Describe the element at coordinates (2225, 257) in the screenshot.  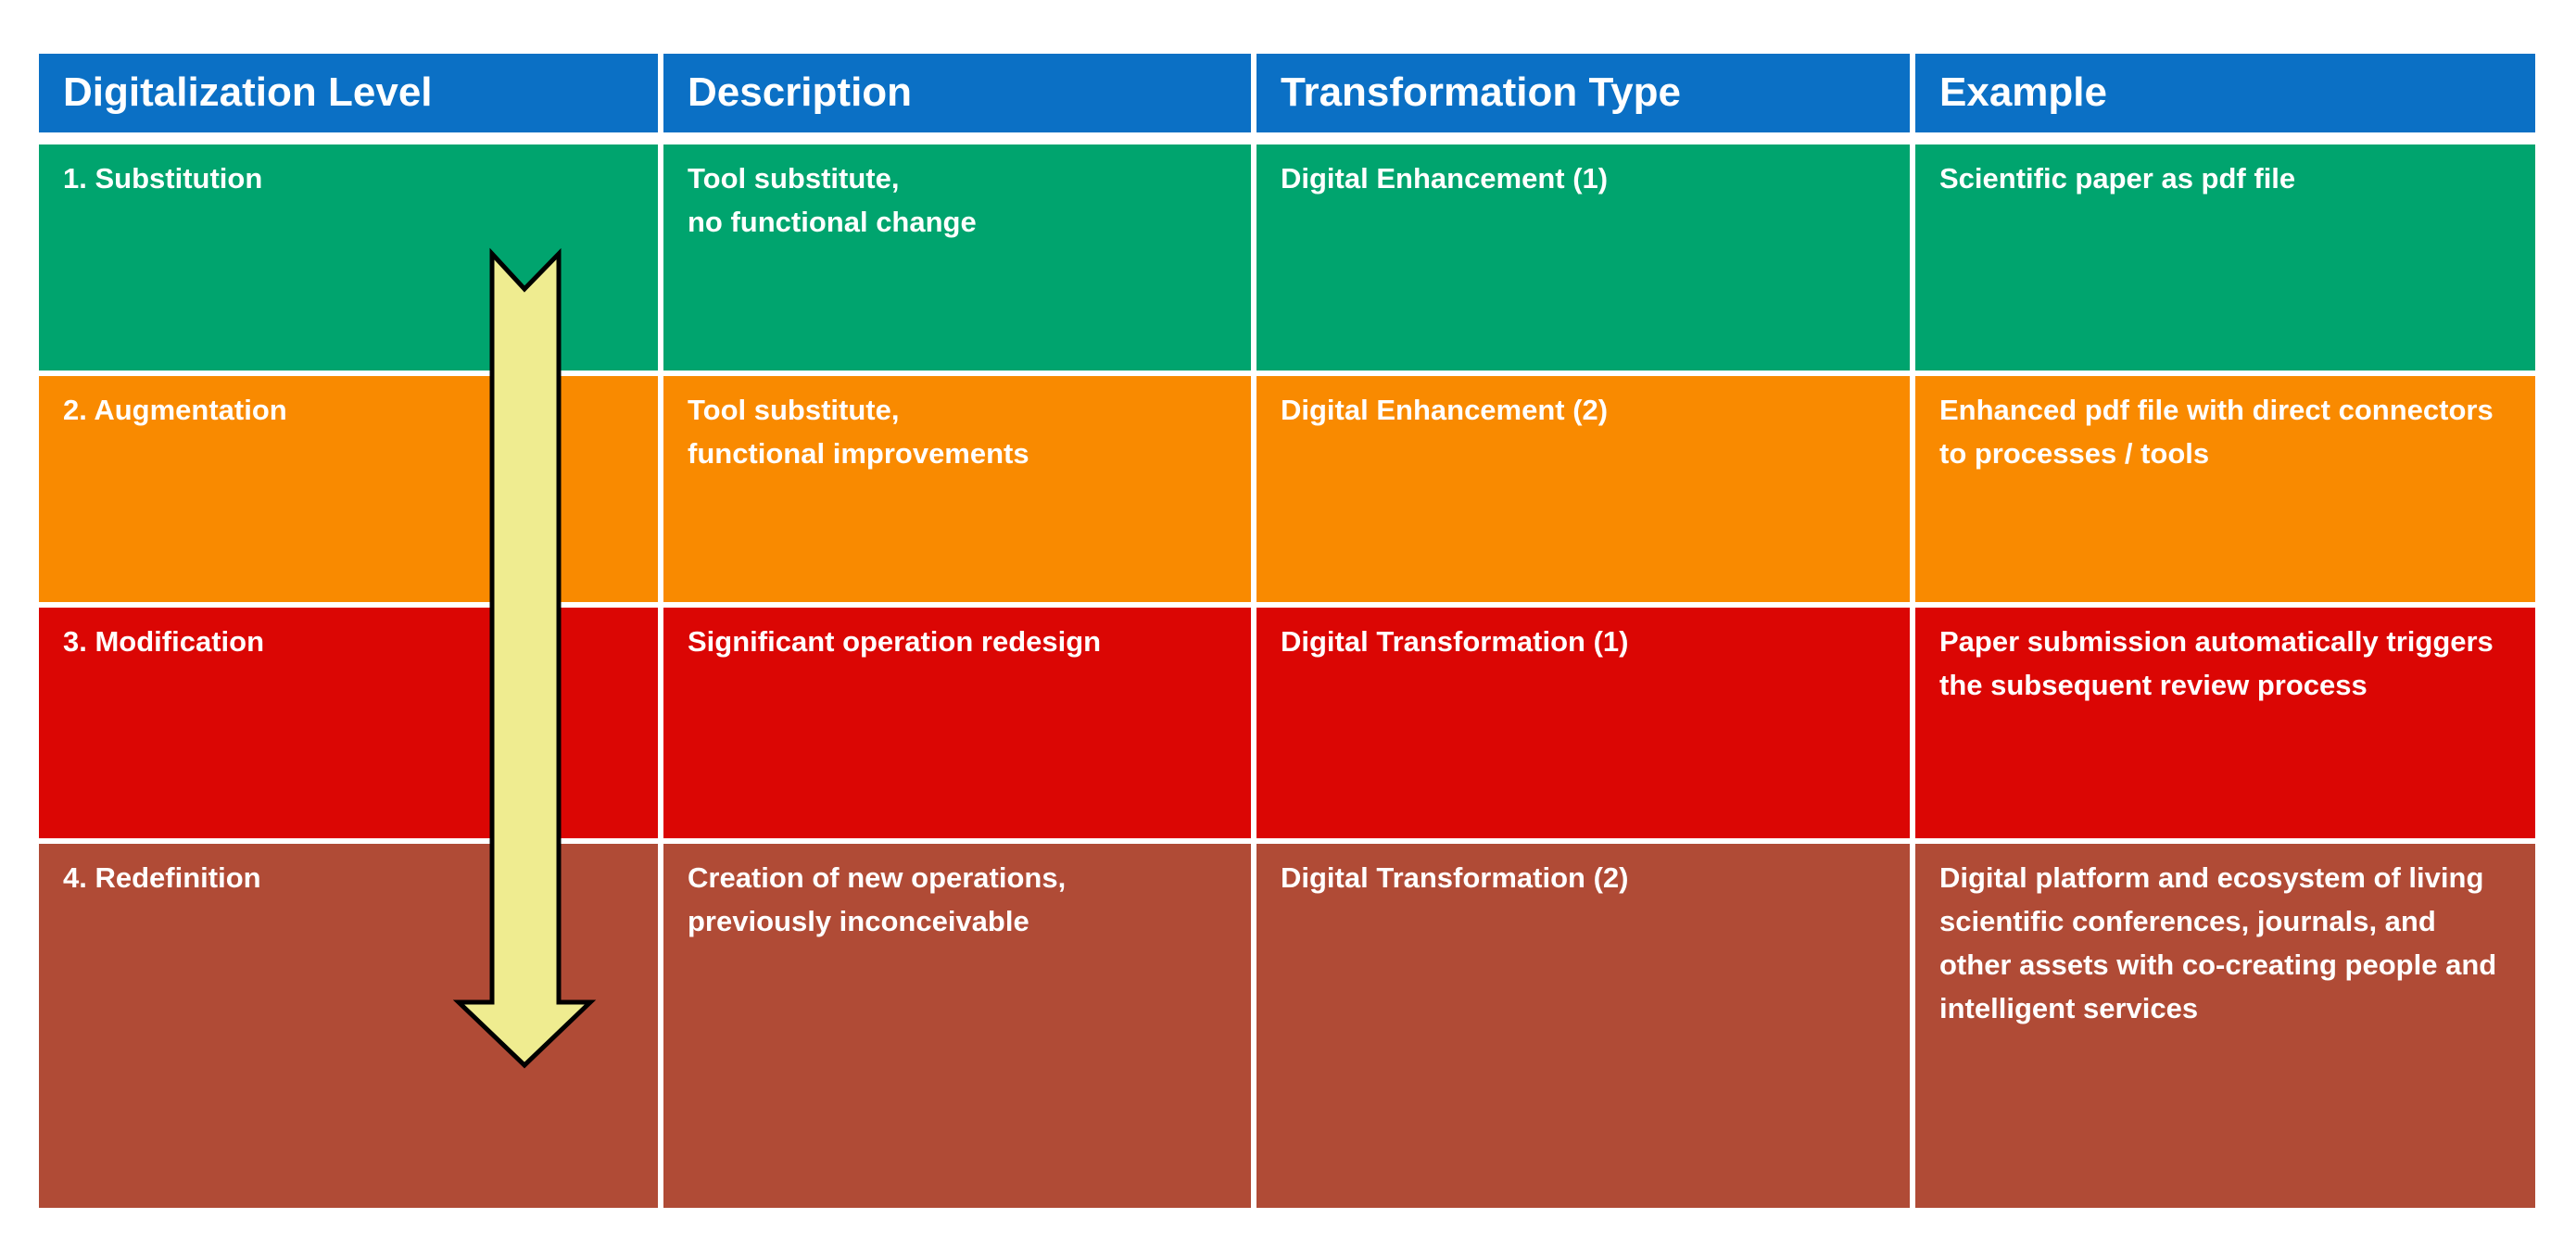
I see `cell-row1-example: Scientific paper as pdf file` at that location.